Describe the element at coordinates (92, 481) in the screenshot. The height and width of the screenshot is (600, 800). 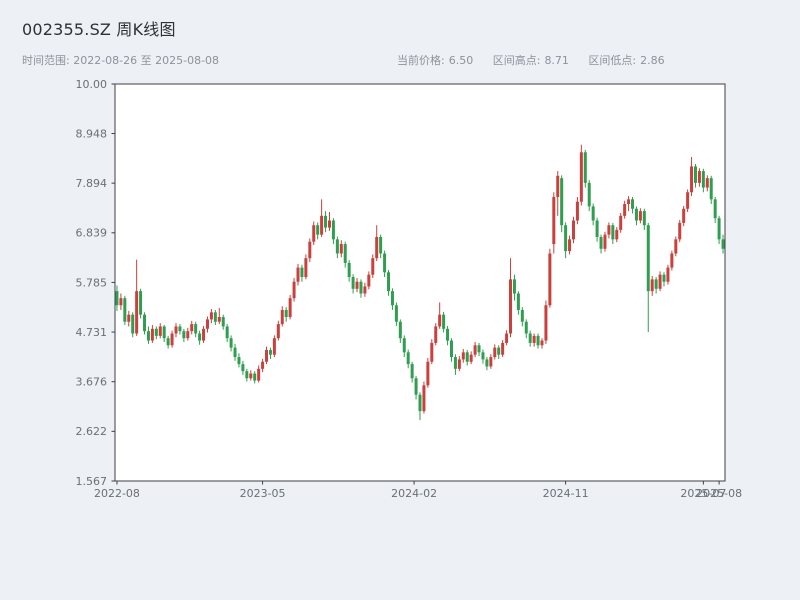
I see `y-tick-label: 1.567` at that location.